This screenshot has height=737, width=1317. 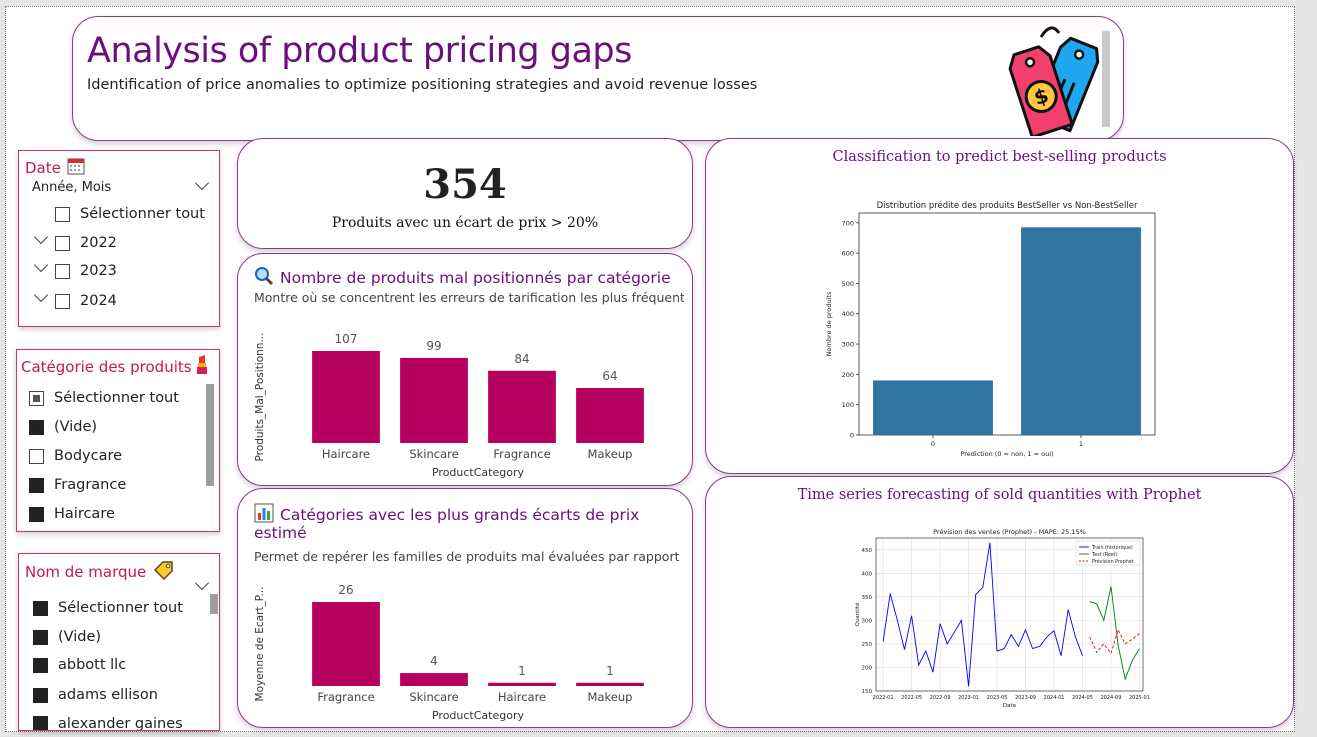 What do you see at coordinates (433, 697) in the screenshot?
I see `x-tick-label: Skincare` at bounding box center [433, 697].